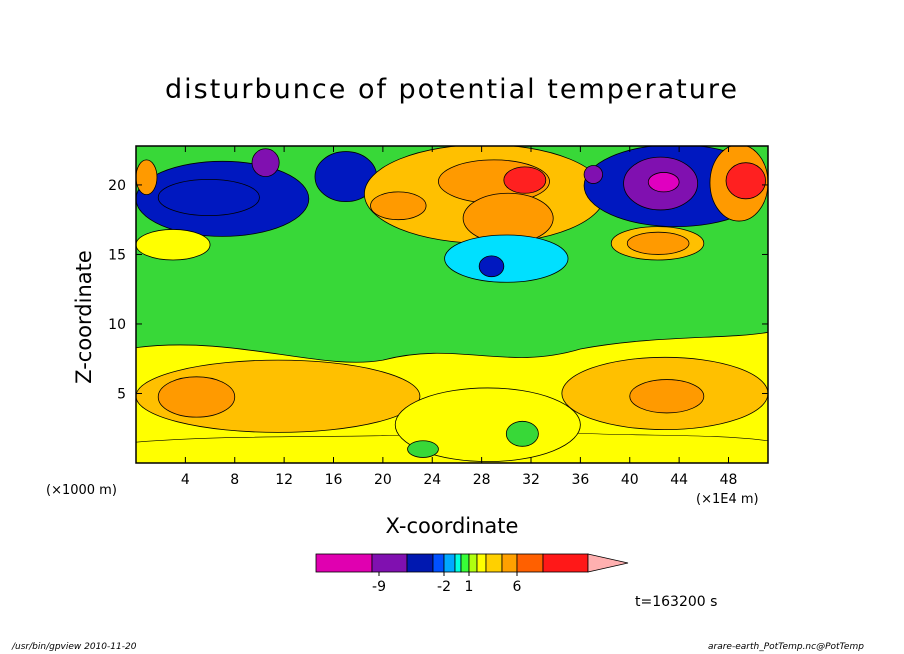 This screenshot has width=904, height=654. Describe the element at coordinates (630, 480) in the screenshot. I see `x-tick-label-9: 40` at that location.